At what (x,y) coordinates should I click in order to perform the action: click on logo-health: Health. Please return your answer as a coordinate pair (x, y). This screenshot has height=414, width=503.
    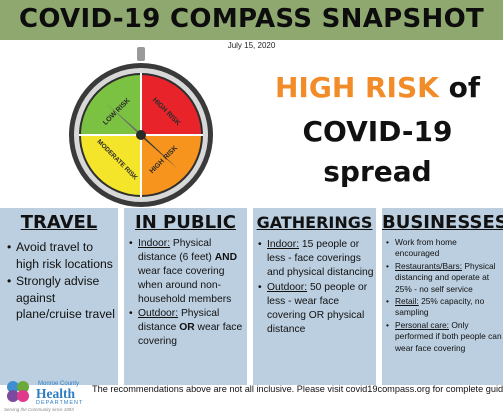
    Looking at the image, I should click on (55, 393).